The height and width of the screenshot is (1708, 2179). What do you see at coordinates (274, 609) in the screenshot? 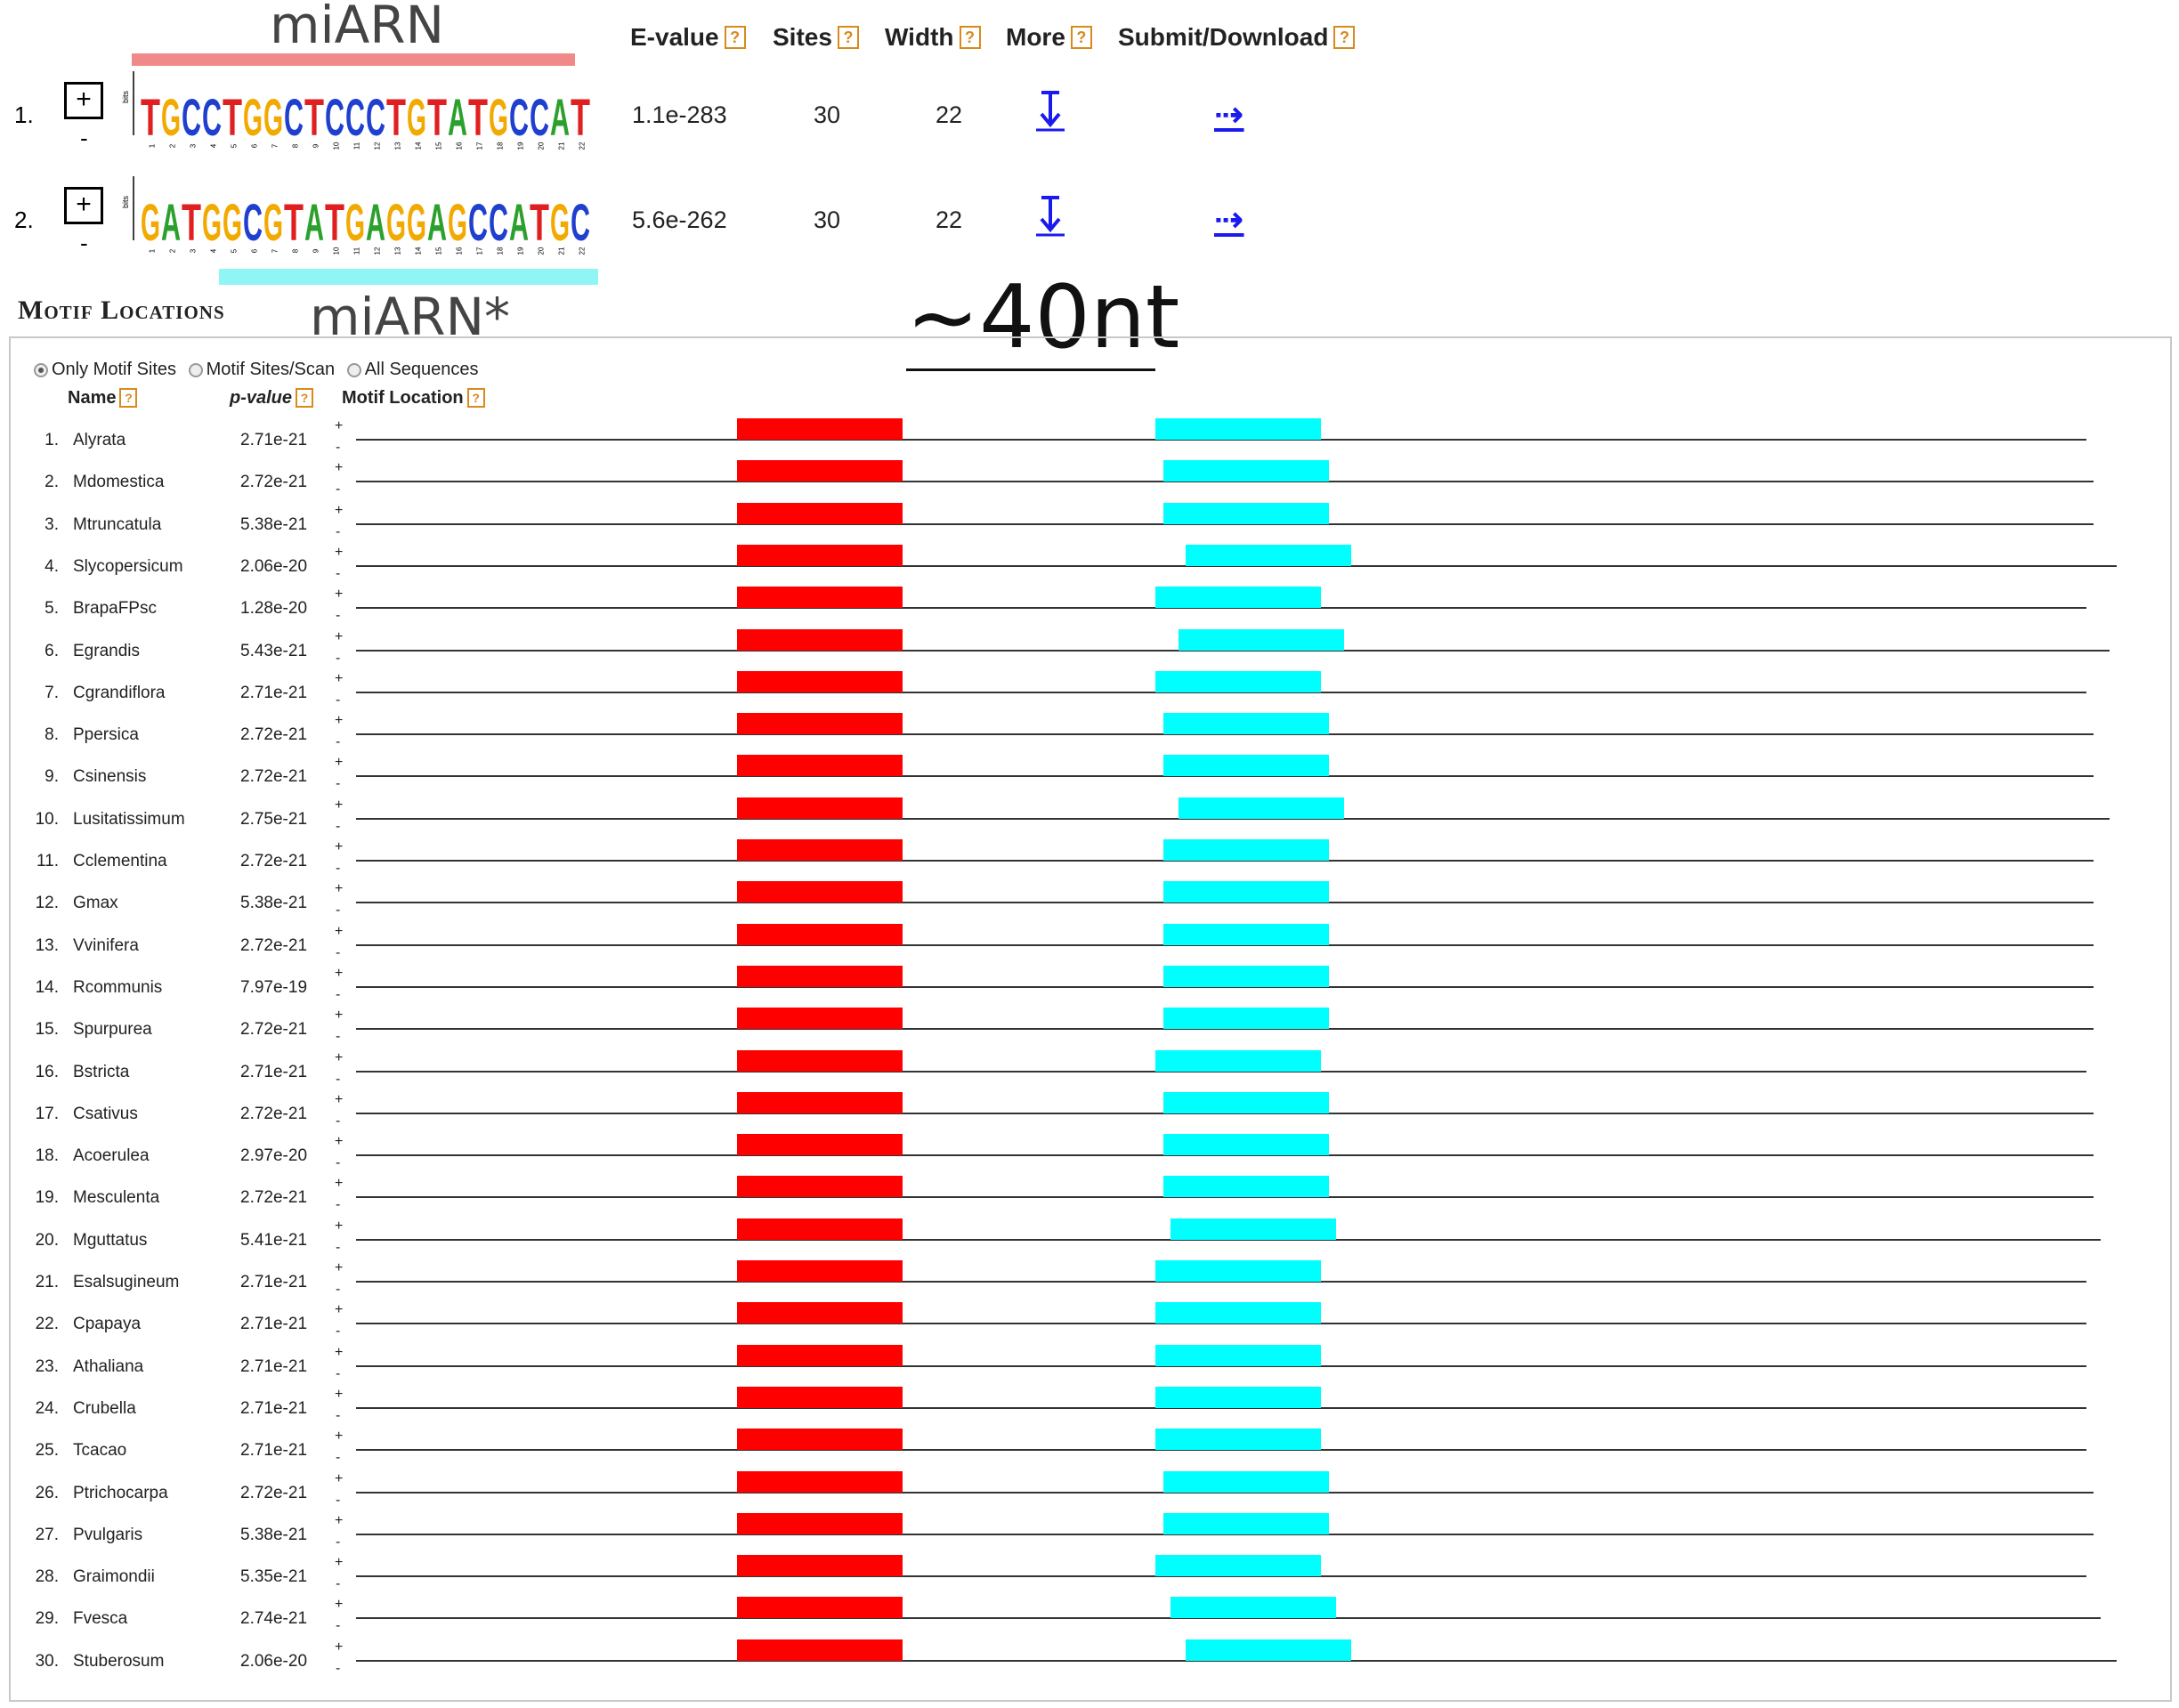
I see `sequence-pvalue: 1.28e-20` at bounding box center [274, 609].